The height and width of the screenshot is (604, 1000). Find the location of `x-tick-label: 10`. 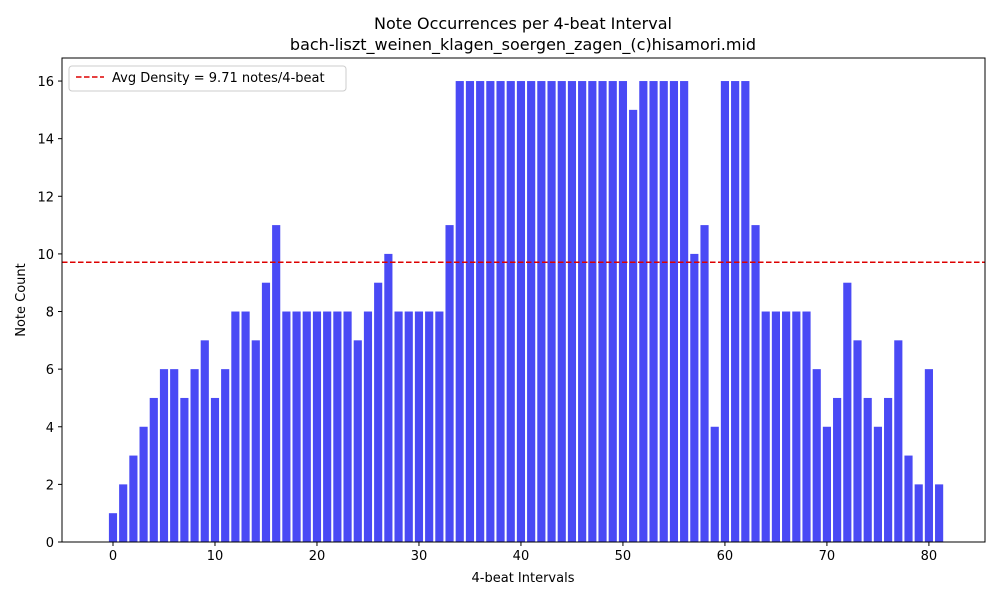

x-tick-label: 10 is located at coordinates (215, 556).